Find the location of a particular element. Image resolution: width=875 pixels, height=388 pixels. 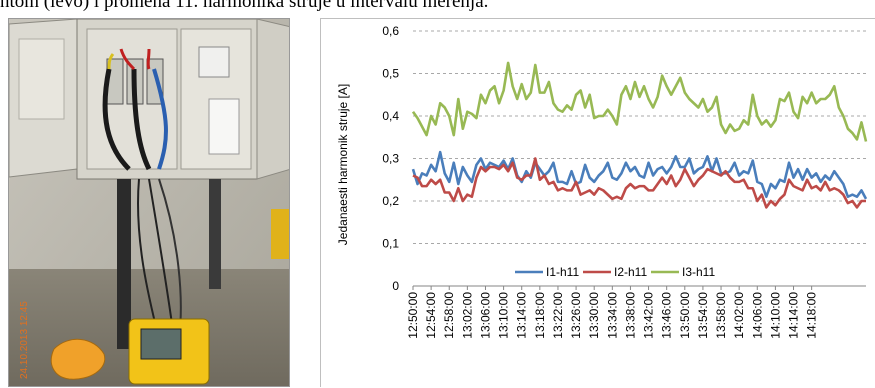

x-tick-label: 12:58:00 is located at coordinates (449, 315).